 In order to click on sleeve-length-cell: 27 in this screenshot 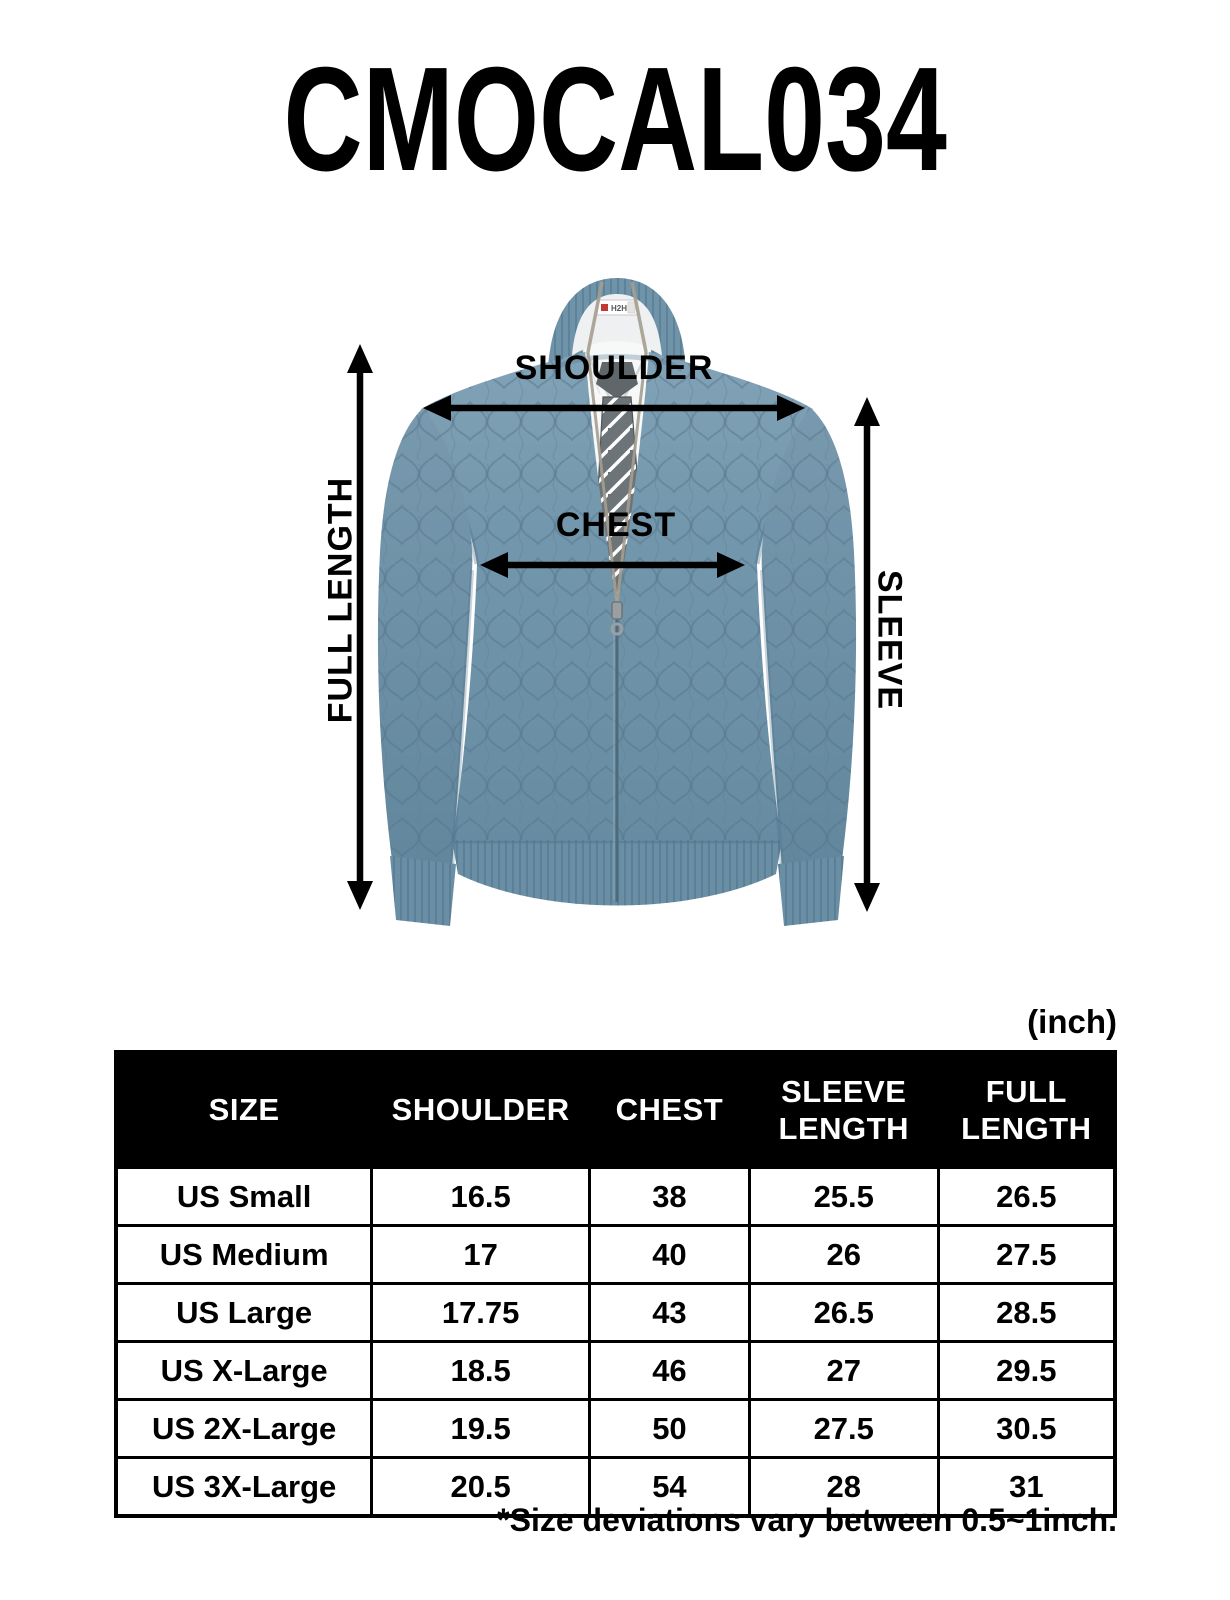, I will do `click(843, 1370)`.